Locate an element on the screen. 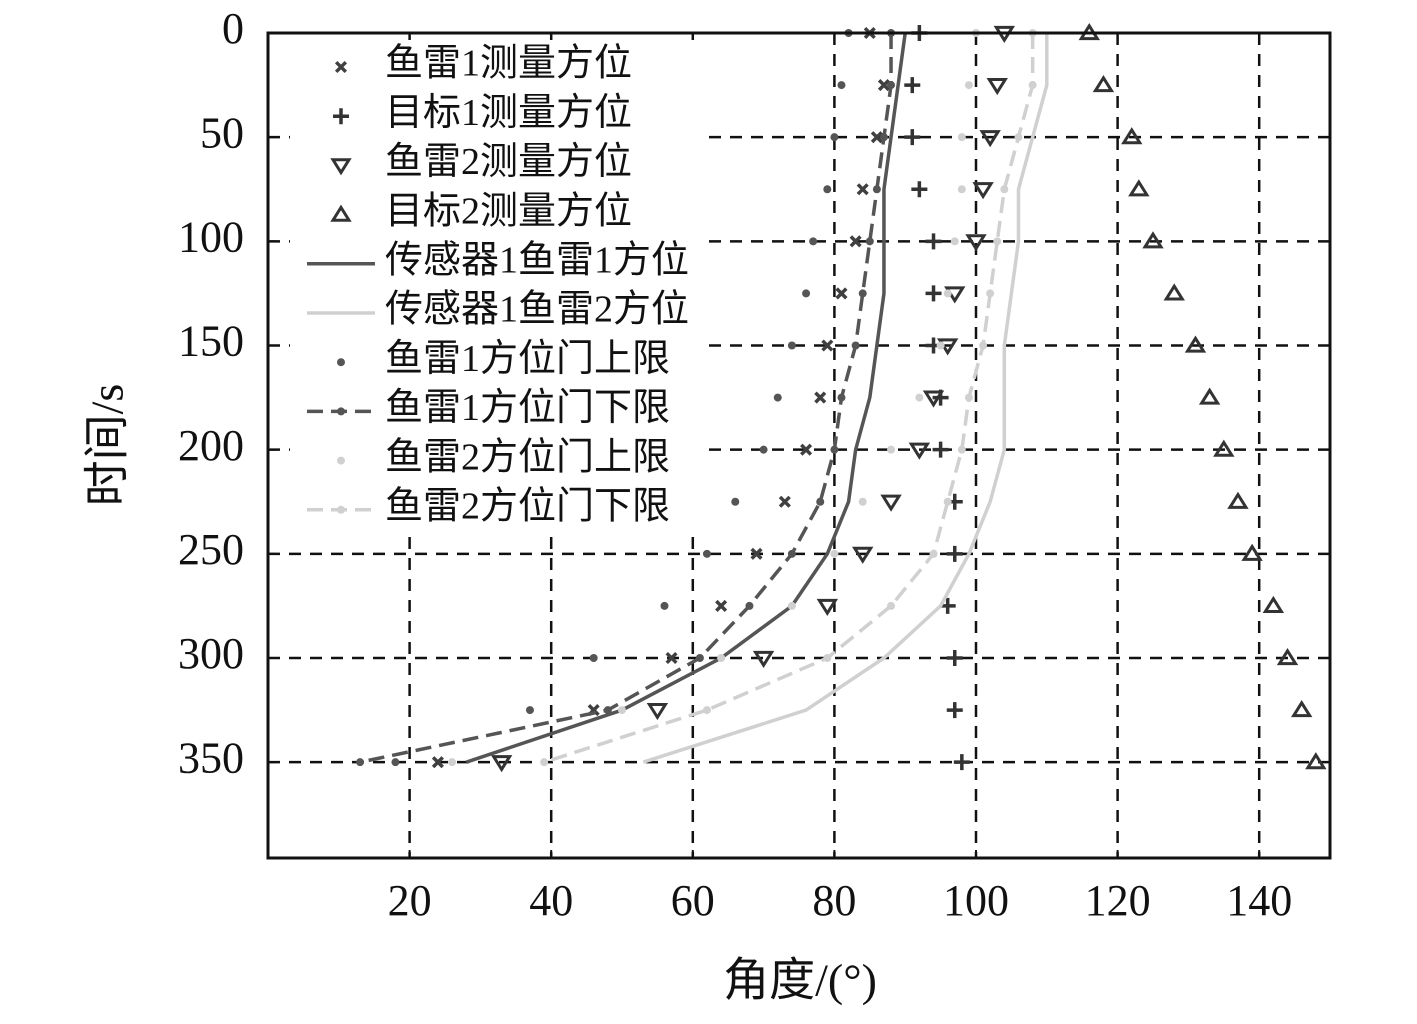  x-axis-label: 角度/(°) is located at coordinates (800, 980).